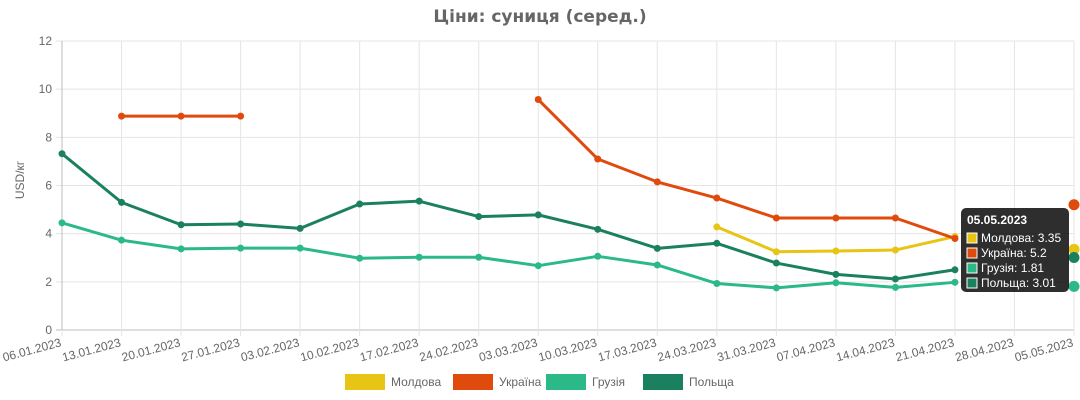 This screenshot has height=400, width=1080. I want to click on x-tick-label: 21.04.2023, so click(925, 349).